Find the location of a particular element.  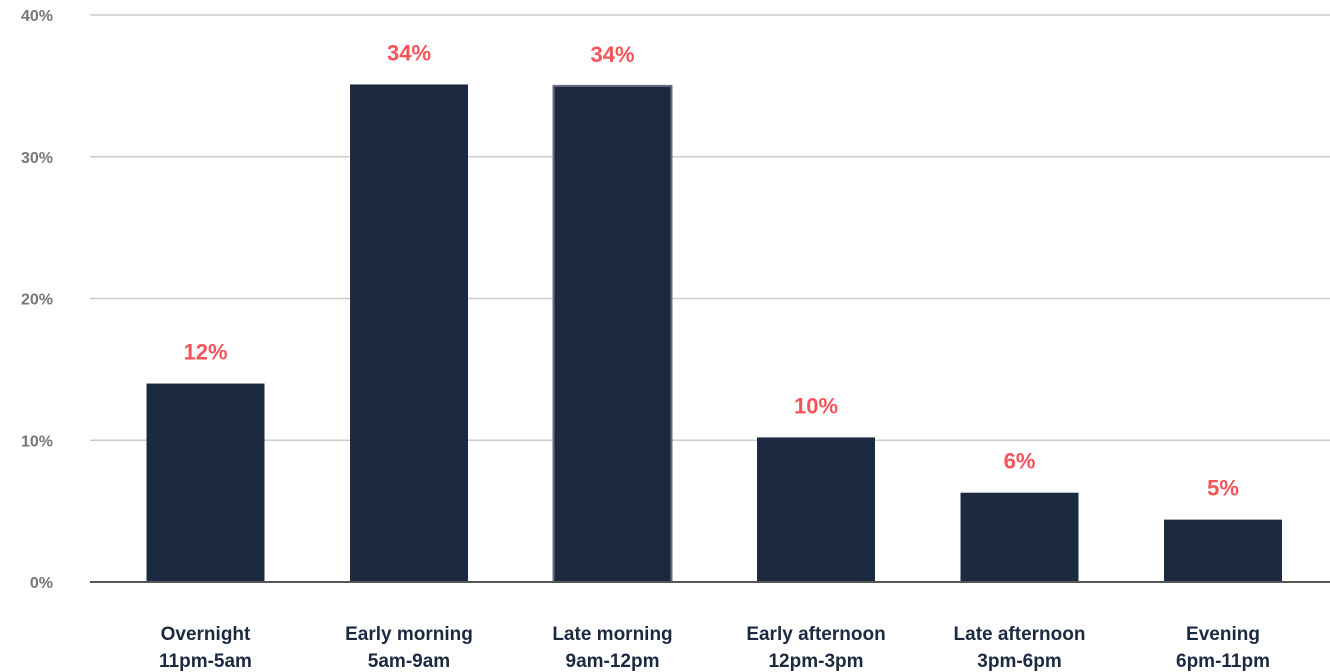

x-category-label: 3pm-6pm is located at coordinates (1019, 661).